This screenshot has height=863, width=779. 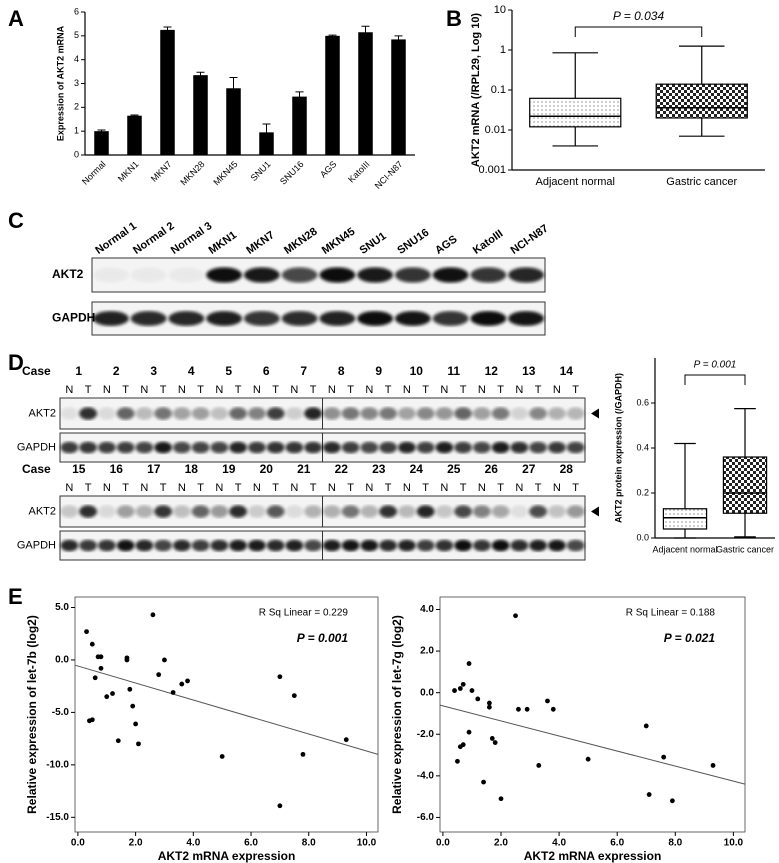 I want to click on case-number: 25, so click(x=454, y=469).